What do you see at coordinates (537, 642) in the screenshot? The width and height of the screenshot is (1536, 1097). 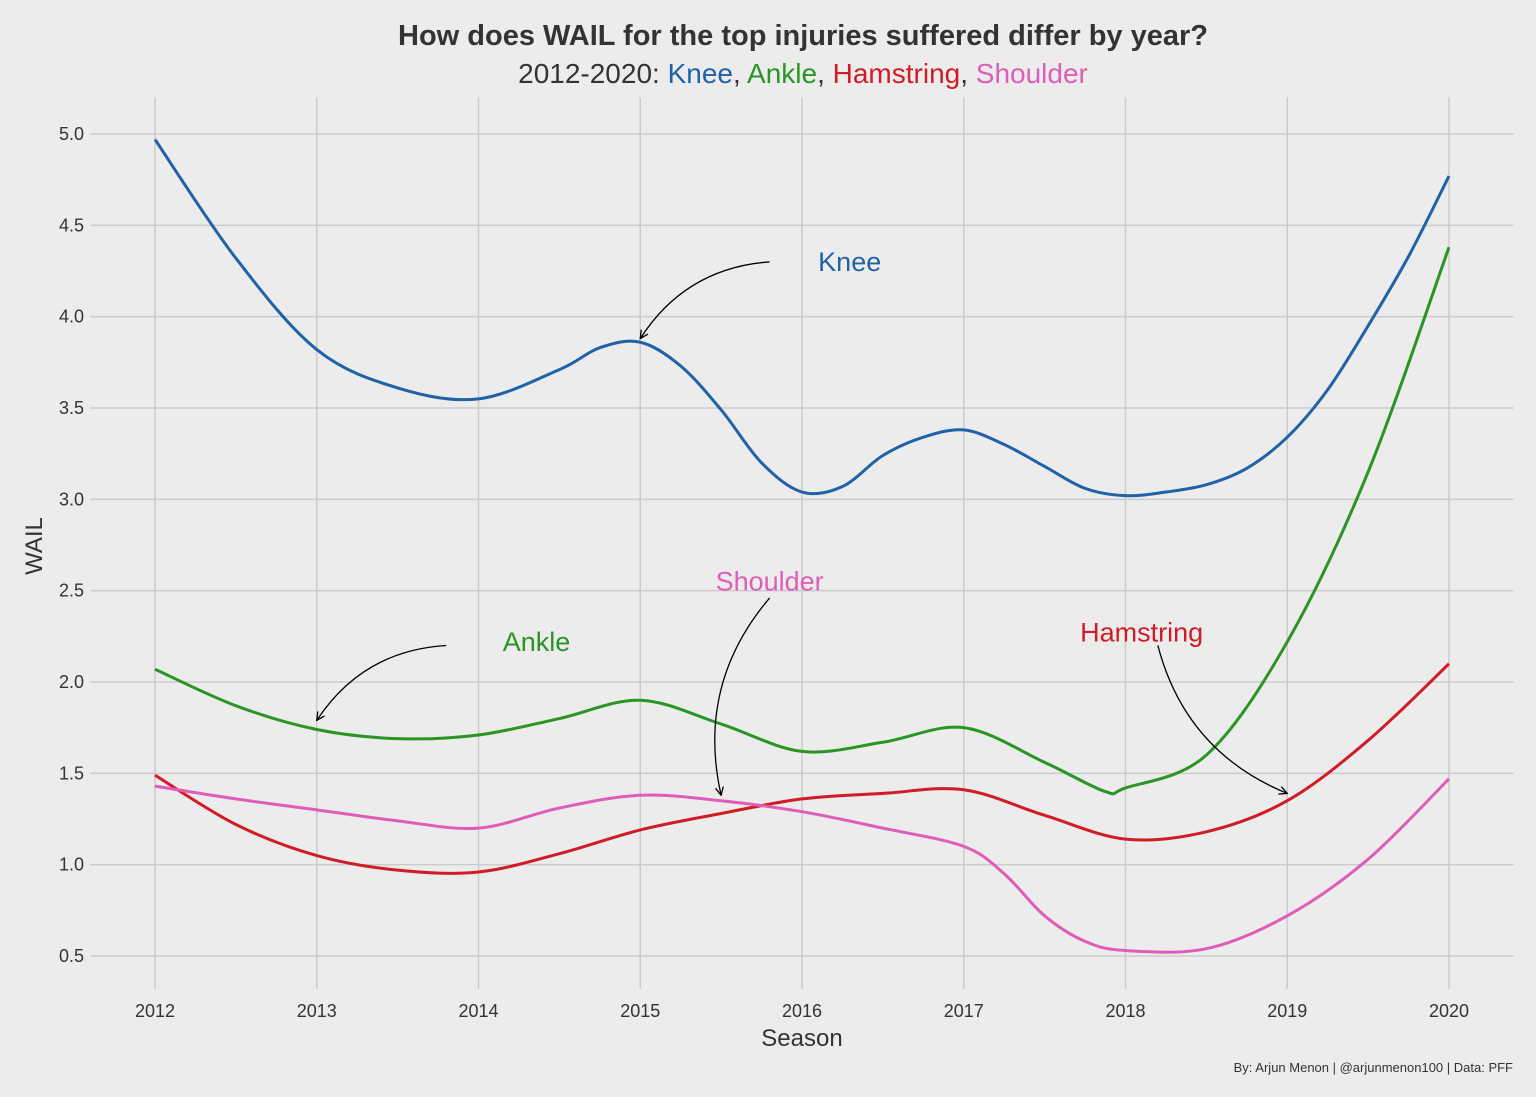 I see `annotation-label-ankle: Ankle` at bounding box center [537, 642].